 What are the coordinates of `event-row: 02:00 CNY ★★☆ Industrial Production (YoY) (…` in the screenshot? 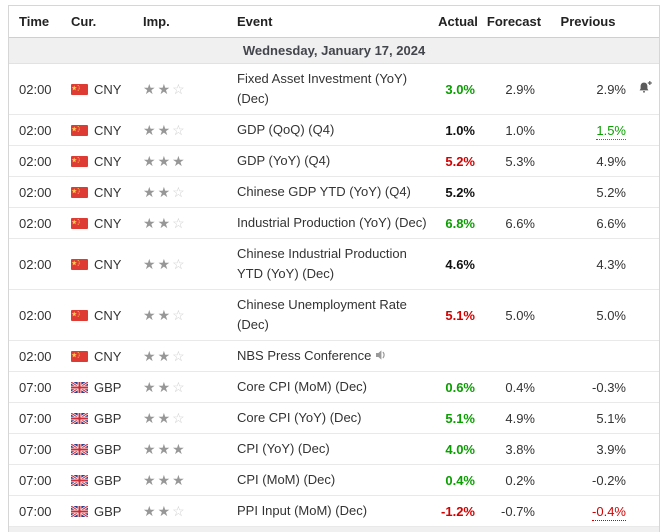 It's located at (334, 223).